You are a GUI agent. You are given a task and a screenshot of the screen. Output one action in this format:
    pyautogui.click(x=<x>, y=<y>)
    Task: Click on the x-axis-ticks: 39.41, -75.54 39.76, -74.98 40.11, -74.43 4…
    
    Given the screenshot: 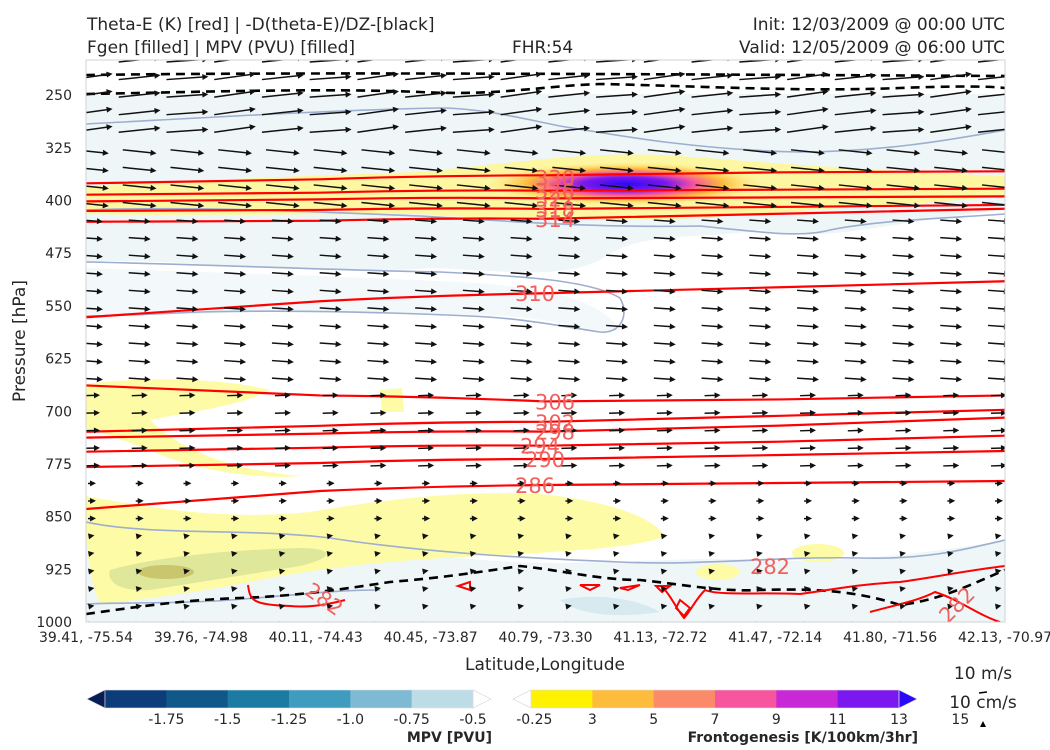 What is the action you would take?
    pyautogui.click(x=544, y=638)
    